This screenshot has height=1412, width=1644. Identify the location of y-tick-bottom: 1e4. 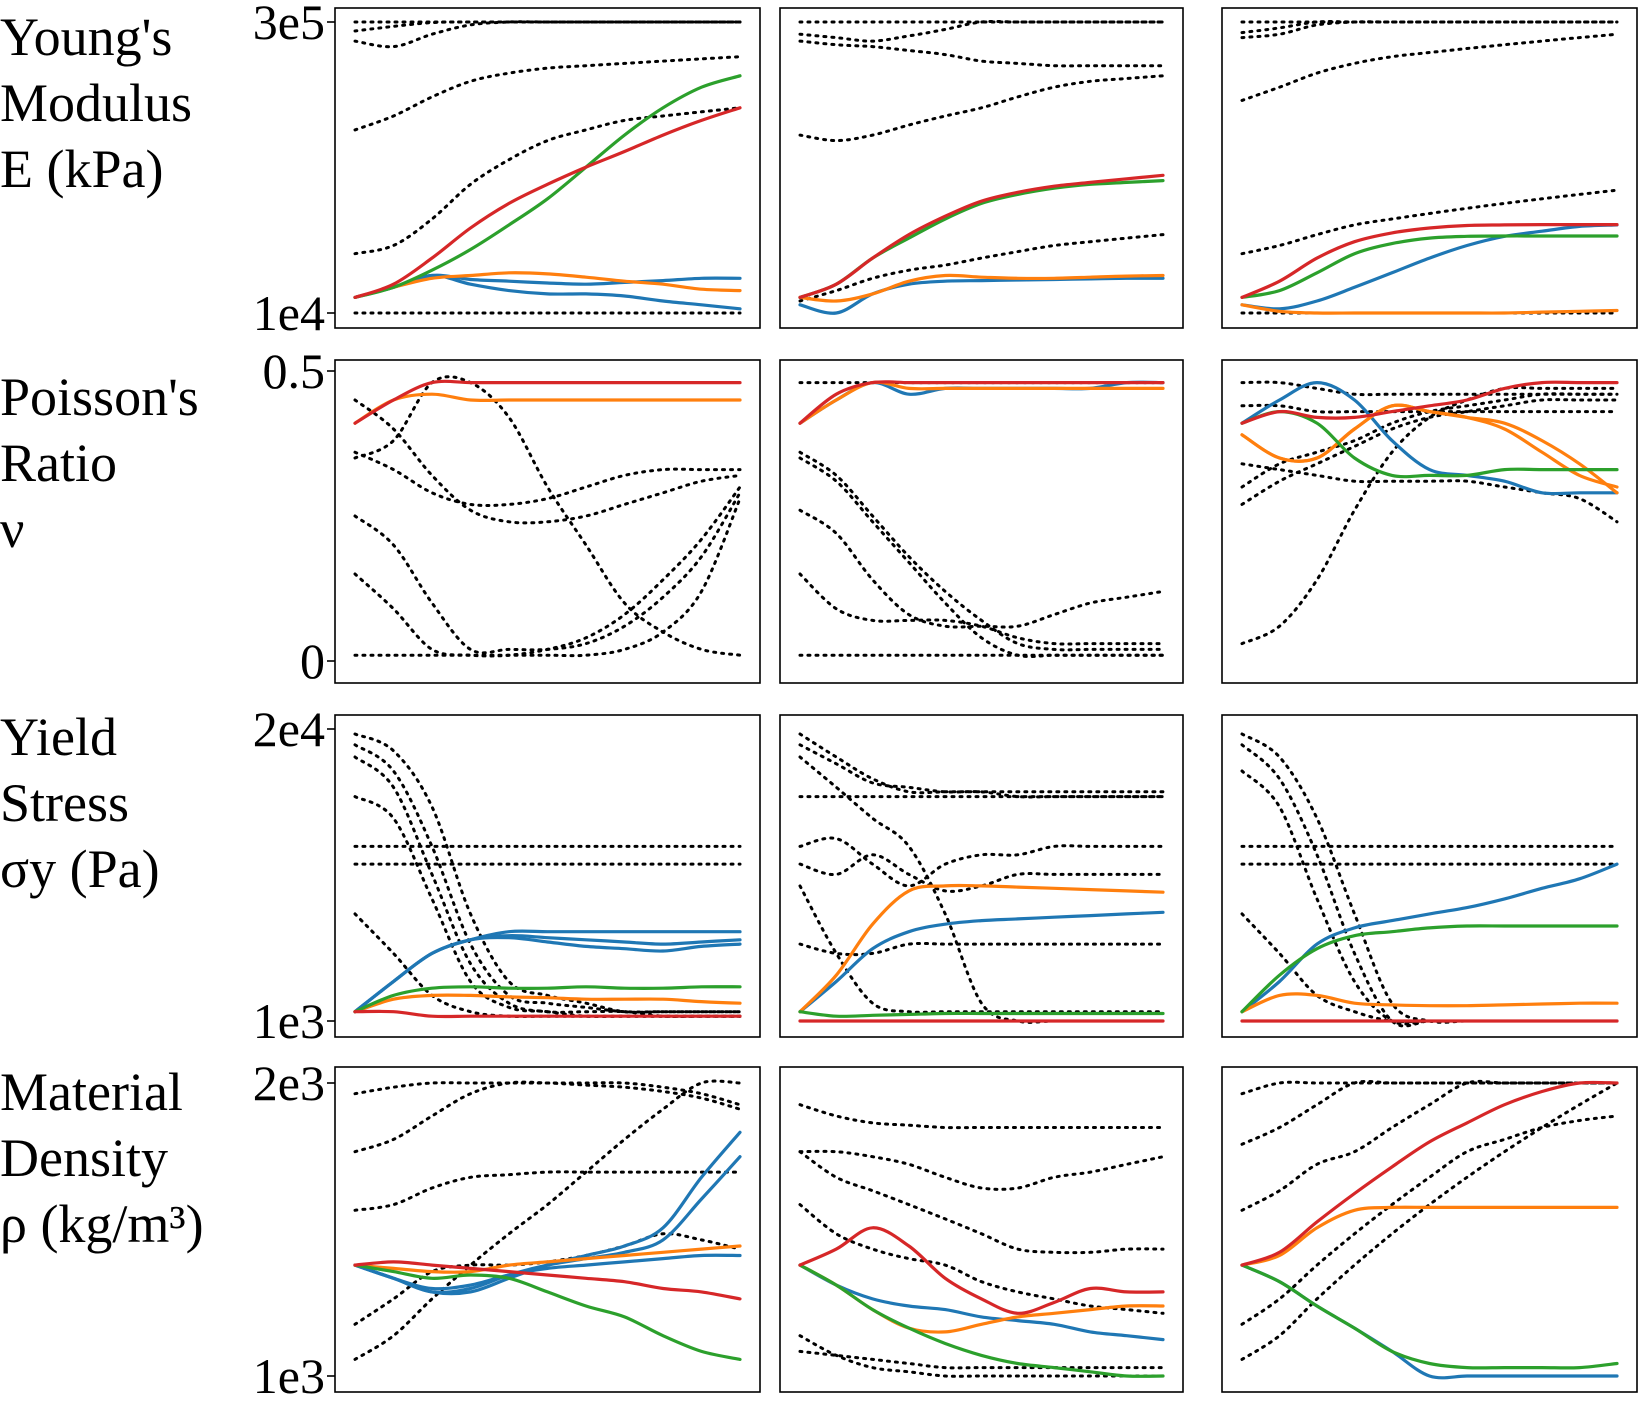
(289, 313).